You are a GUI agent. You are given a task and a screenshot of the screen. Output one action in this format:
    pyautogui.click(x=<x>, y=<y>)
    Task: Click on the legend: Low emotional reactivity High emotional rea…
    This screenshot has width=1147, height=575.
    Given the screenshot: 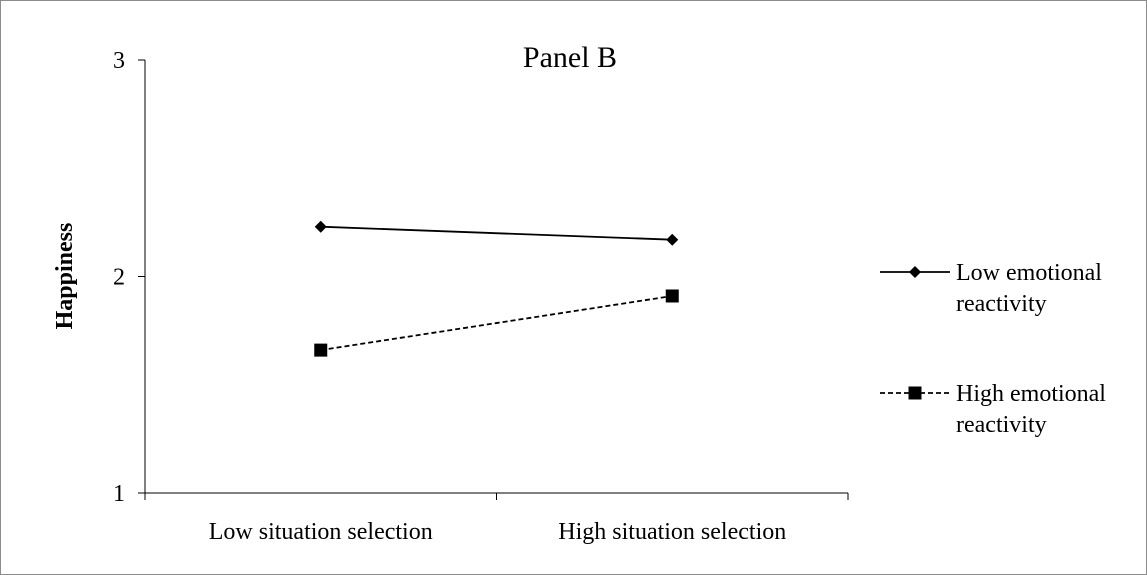 What is the action you would take?
    pyautogui.click(x=993, y=349)
    